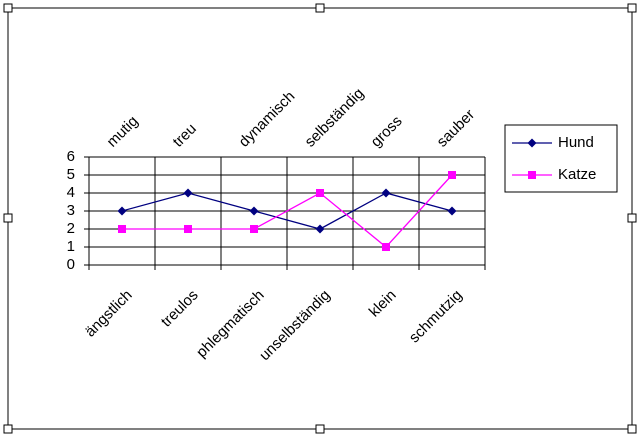 Image resolution: width=640 pixels, height=436 pixels. I want to click on y-tick-label: 4, so click(71, 192).